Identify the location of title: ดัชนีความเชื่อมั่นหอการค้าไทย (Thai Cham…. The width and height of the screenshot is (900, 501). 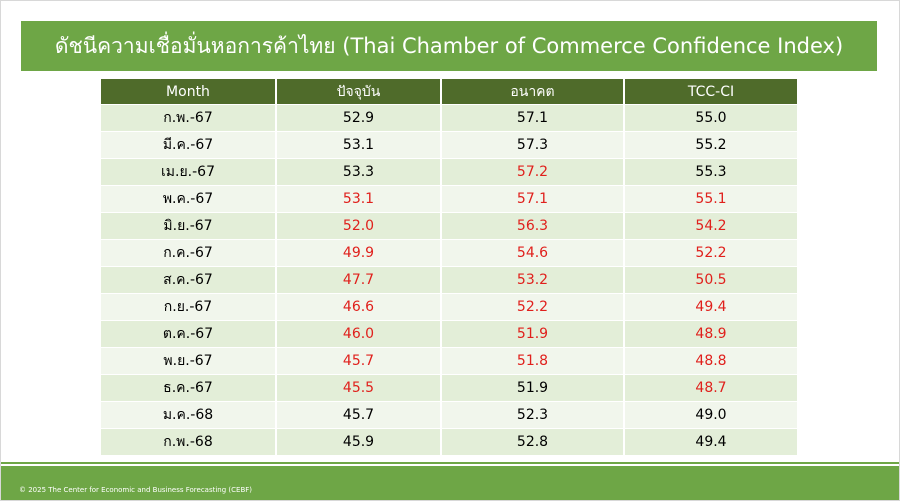
(449, 46).